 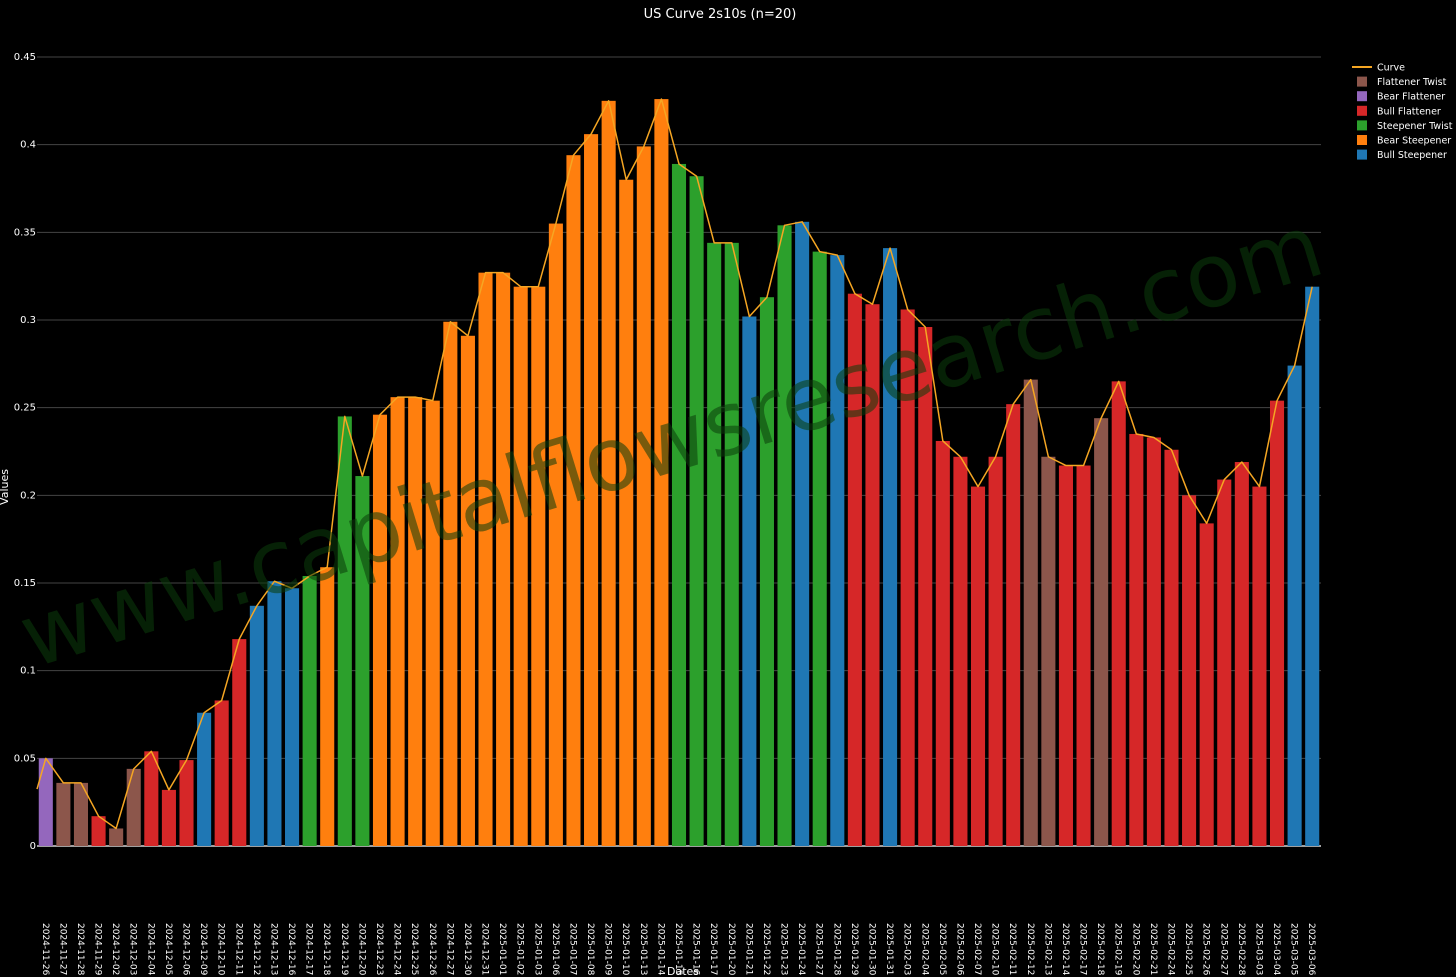 What do you see at coordinates (678, 949) in the screenshot?
I see `x-tick-label: 2025-01-15` at bounding box center [678, 949].